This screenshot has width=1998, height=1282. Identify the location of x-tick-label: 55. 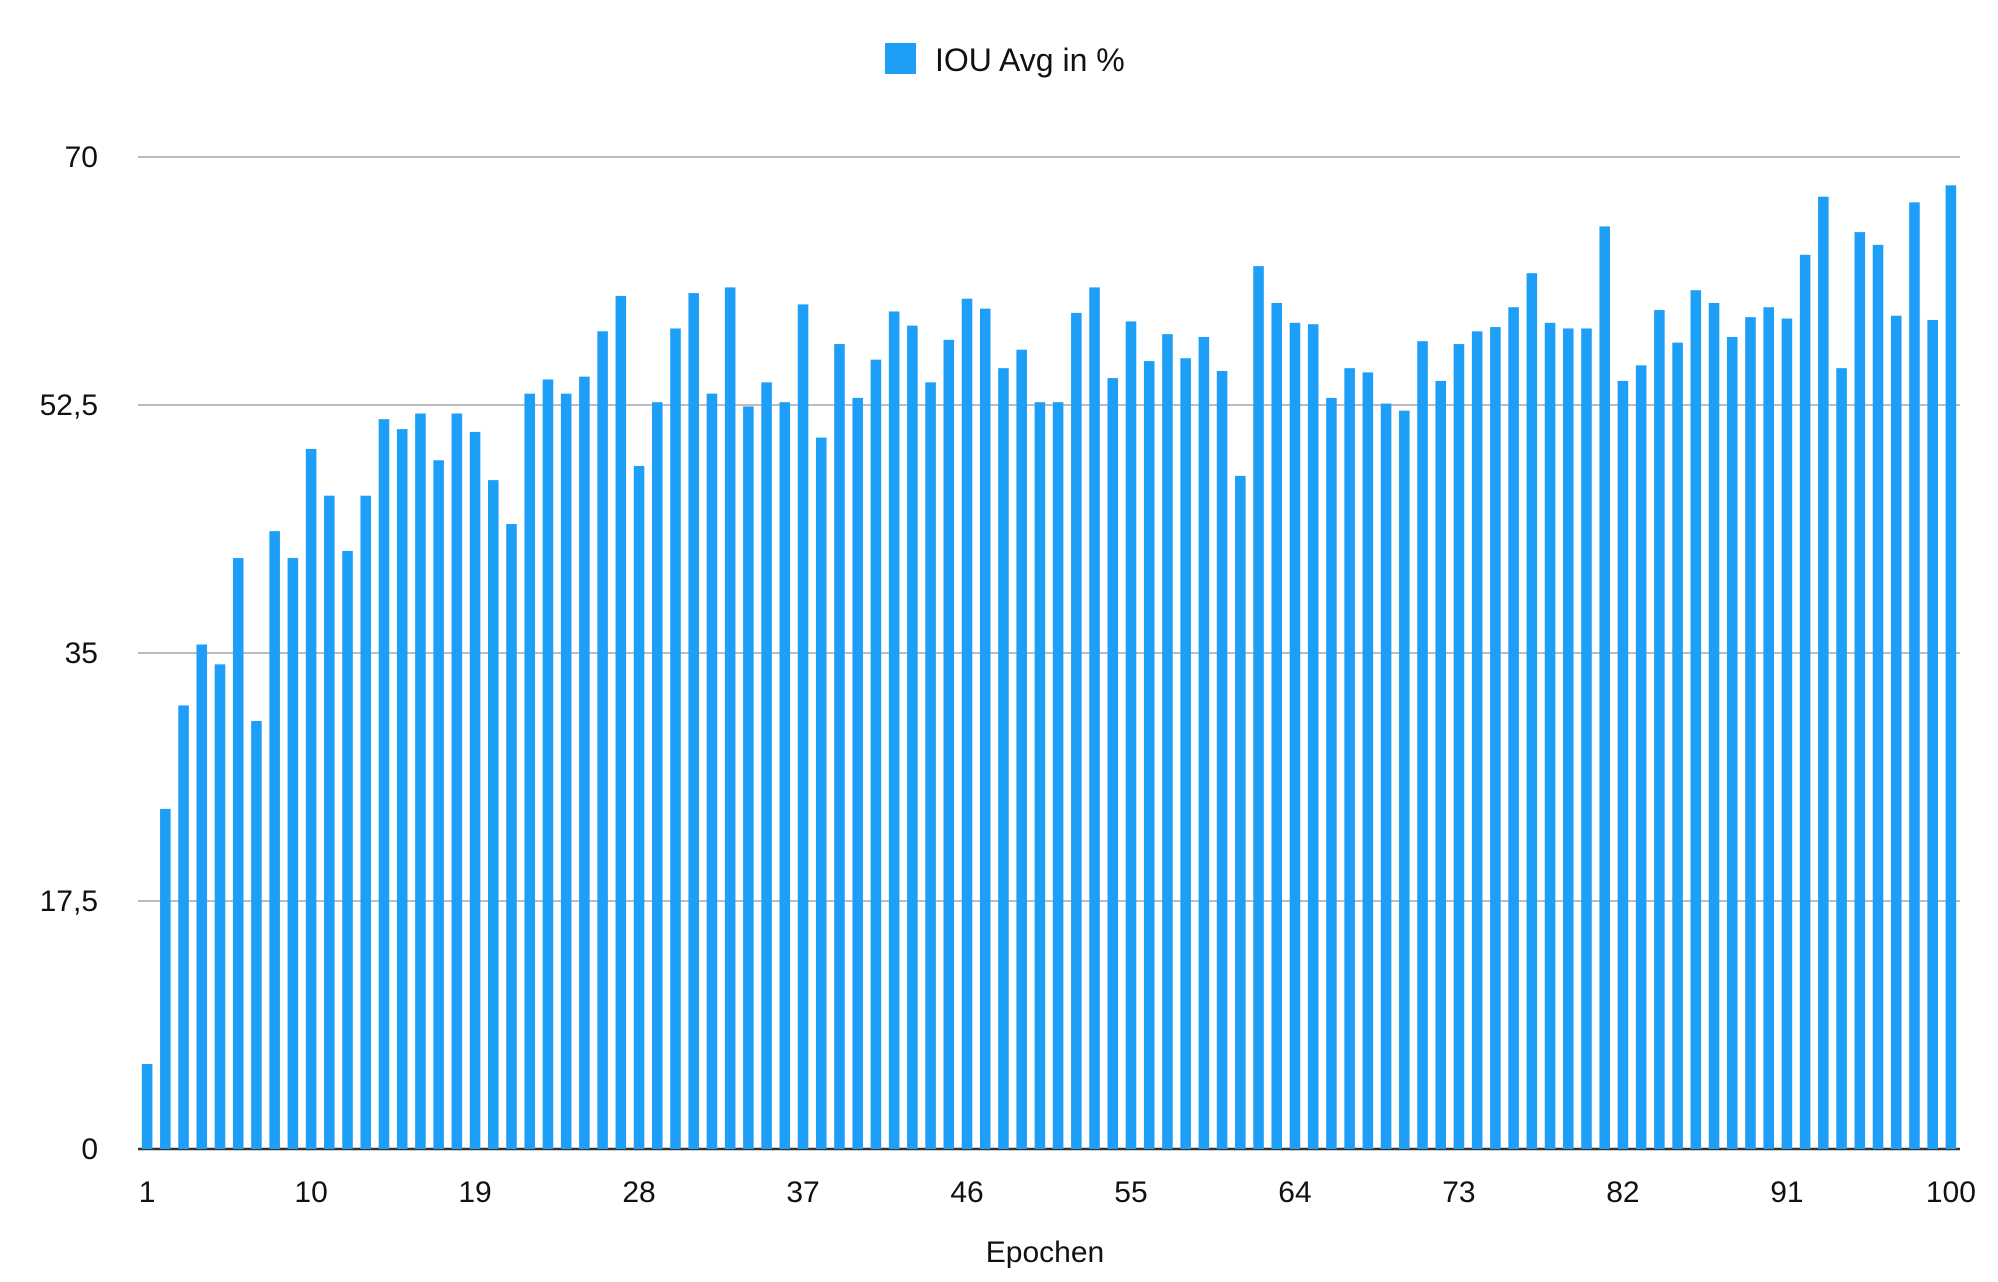
(1130, 1192).